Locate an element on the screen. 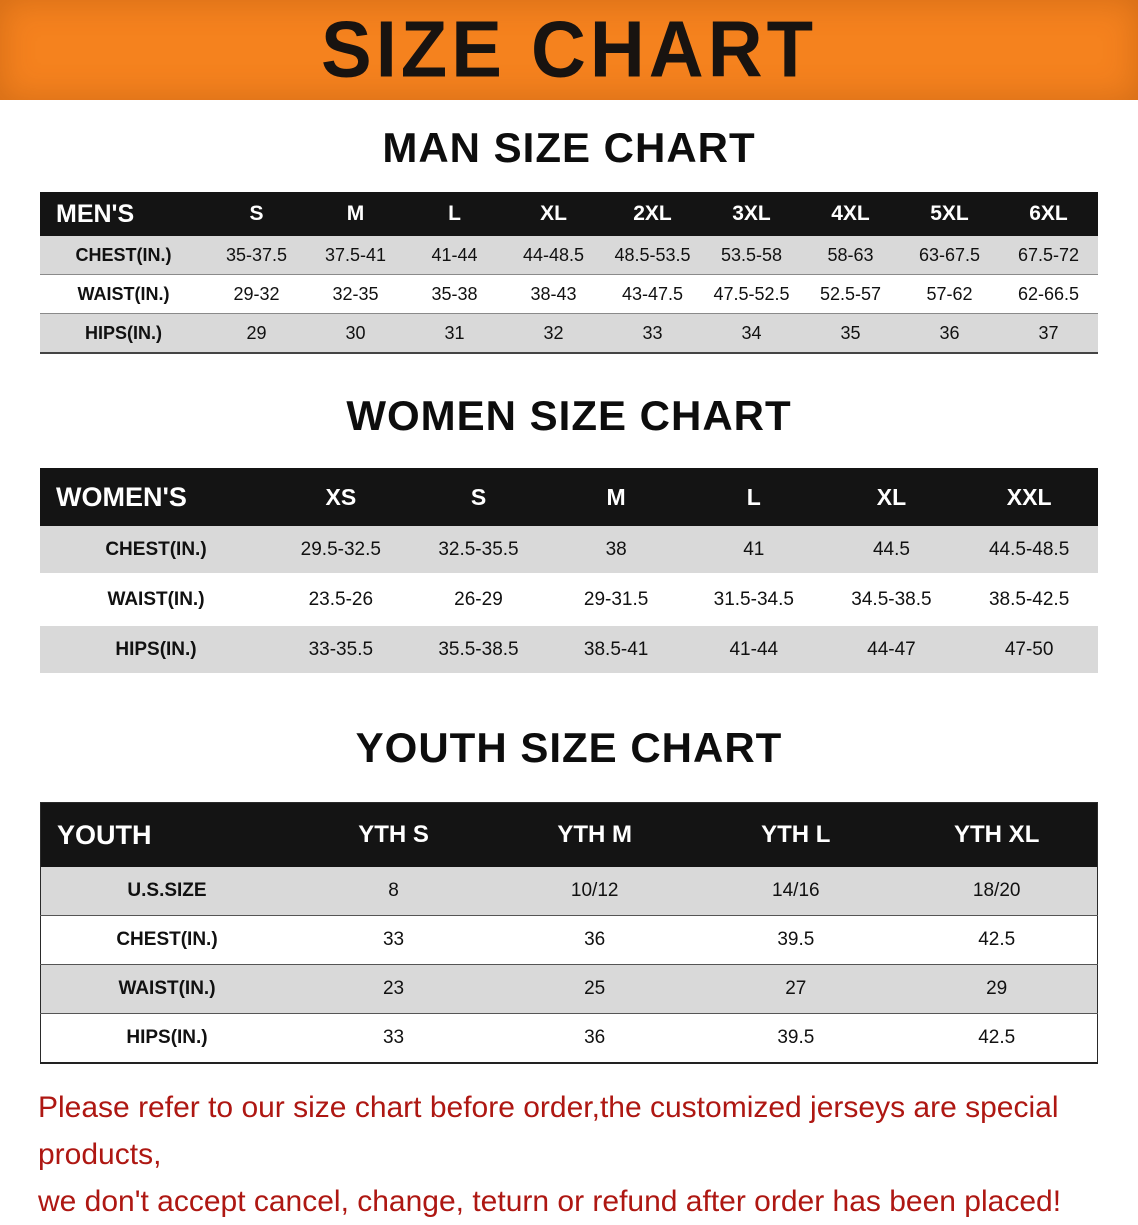  size-header-cell: YTH M is located at coordinates (595, 834).